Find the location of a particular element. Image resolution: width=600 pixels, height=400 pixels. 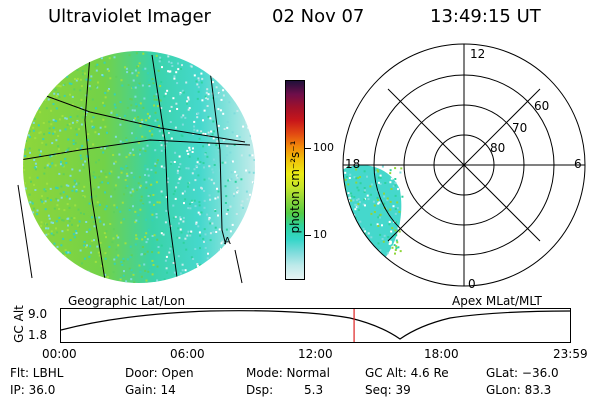

dsp-label: Dsp: is located at coordinates (260, 390).